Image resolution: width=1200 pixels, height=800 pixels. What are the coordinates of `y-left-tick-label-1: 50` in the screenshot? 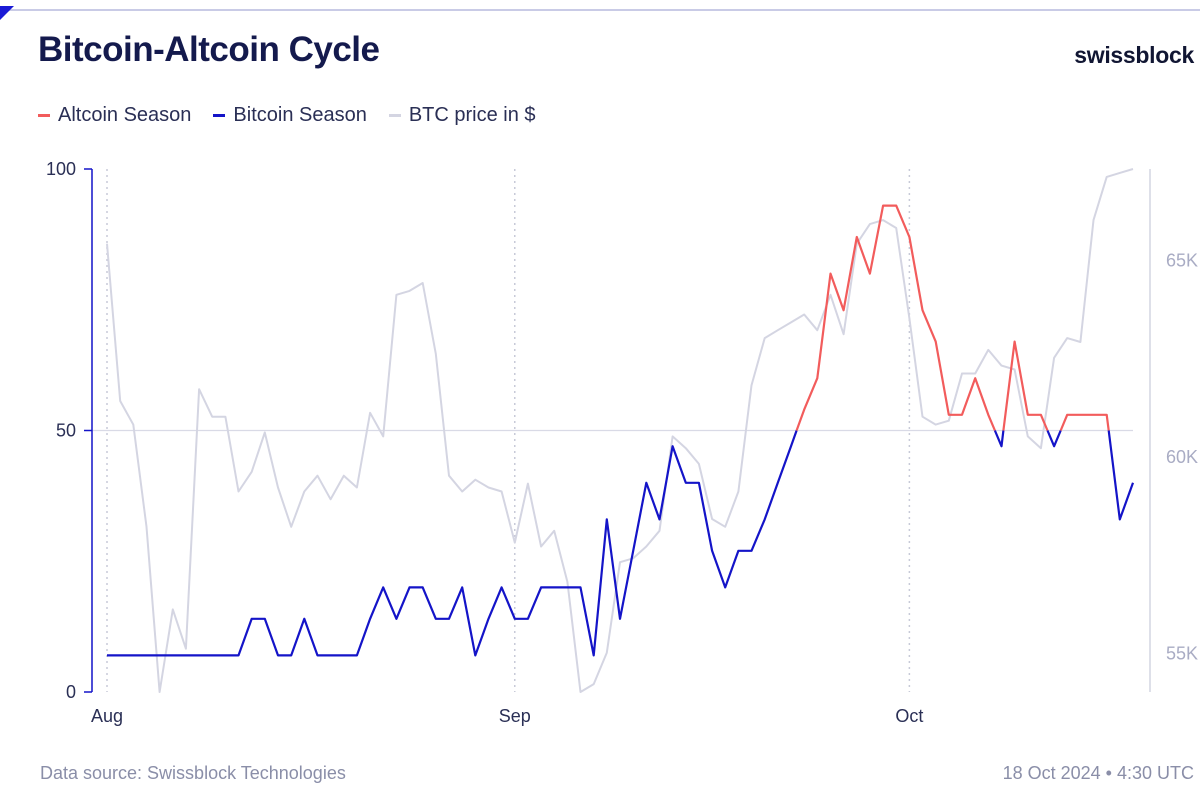 It's located at (66, 431).